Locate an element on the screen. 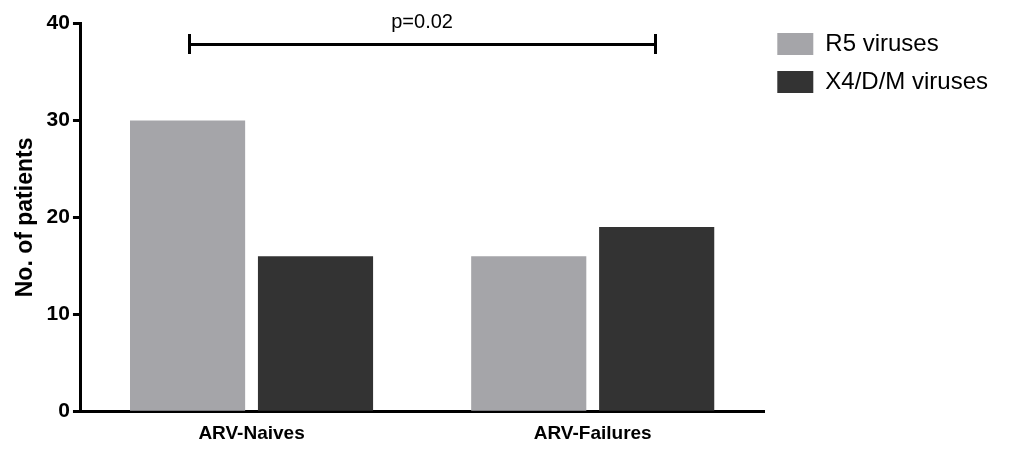 Image resolution: width=1024 pixels, height=452 pixels. y-tick-label: 0 is located at coordinates (64, 409).